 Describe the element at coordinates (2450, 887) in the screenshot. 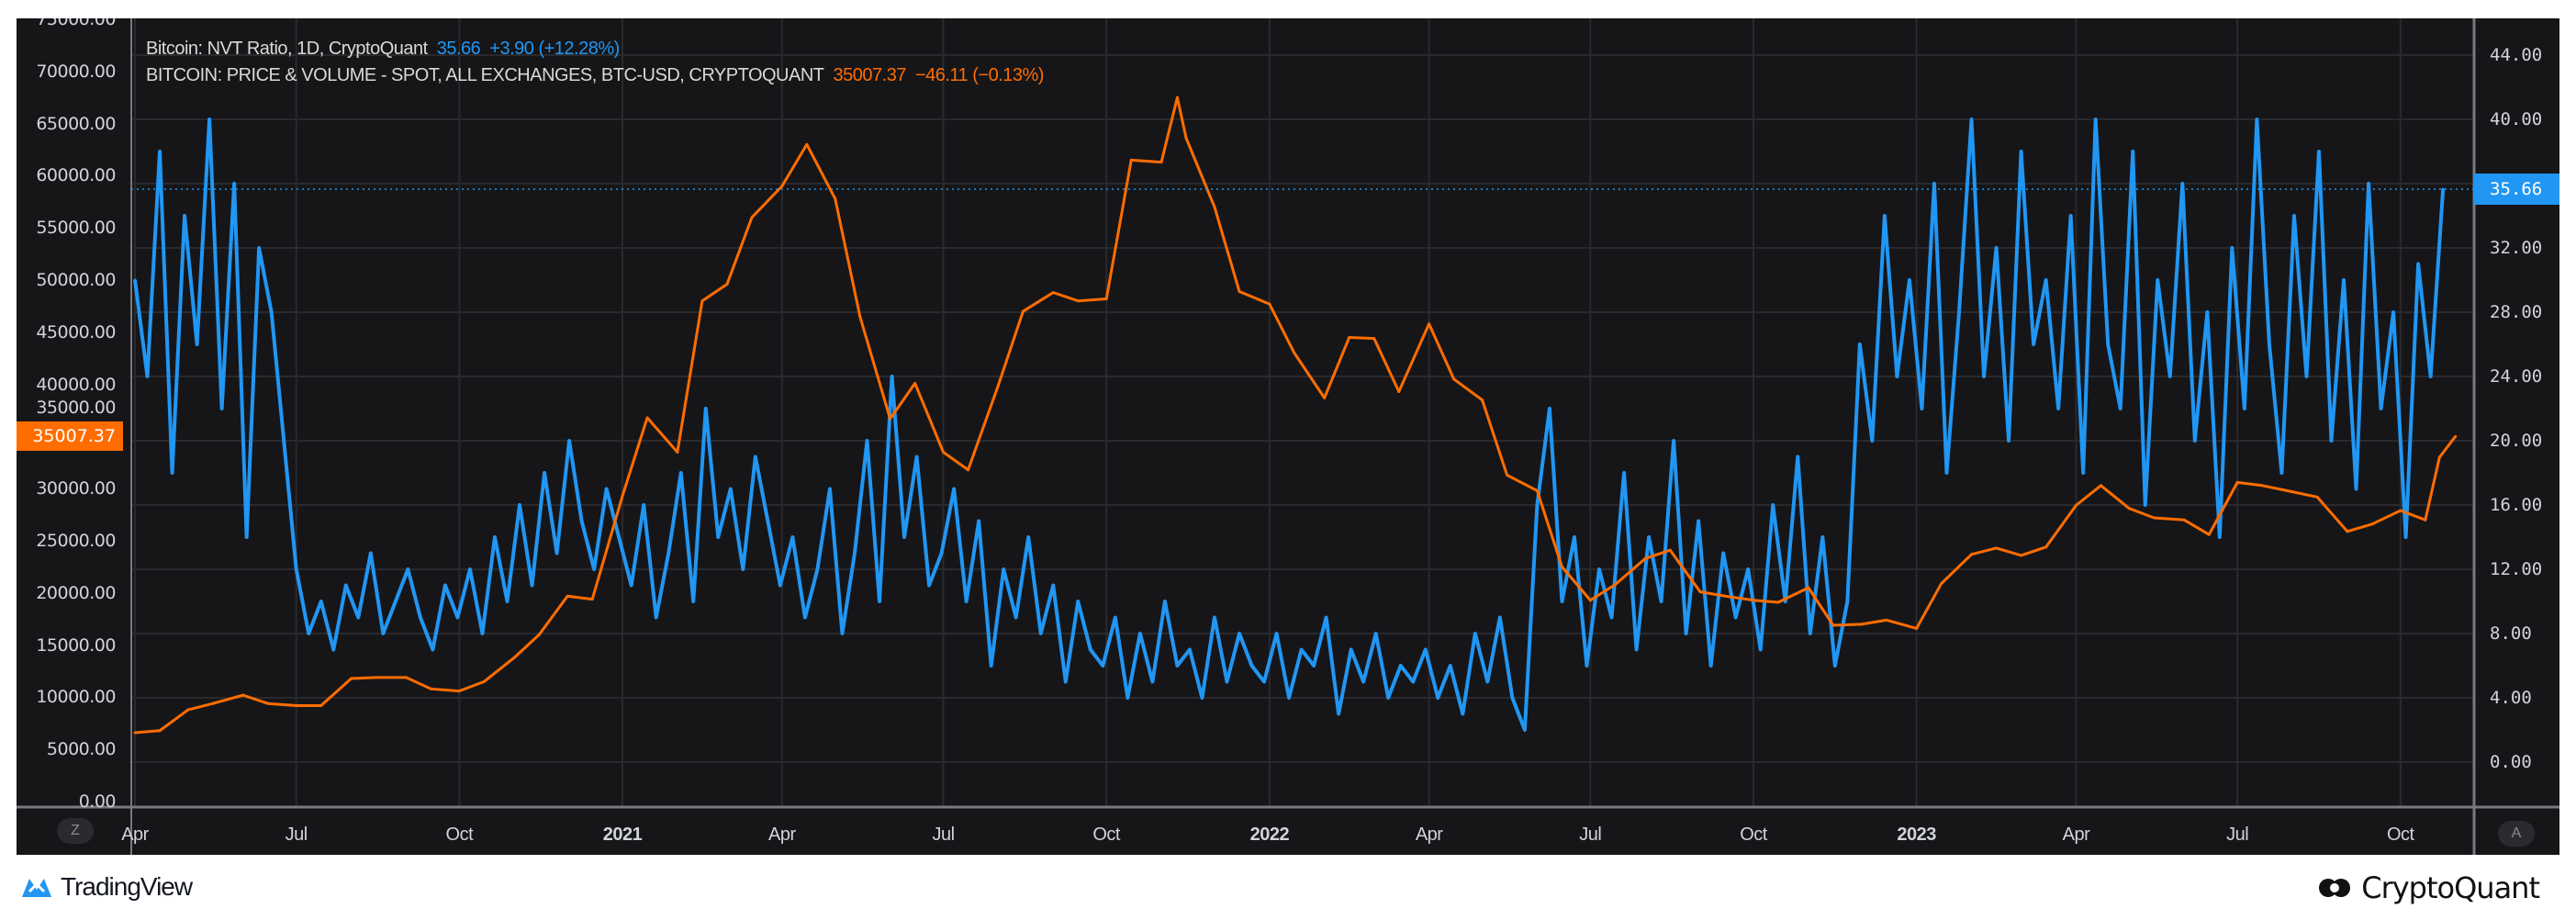

I see `cryptoquant-text: CryptoQuant` at that location.